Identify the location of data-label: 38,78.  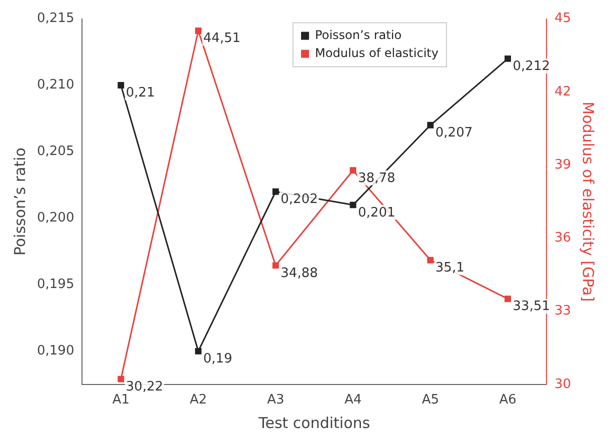
(377, 178).